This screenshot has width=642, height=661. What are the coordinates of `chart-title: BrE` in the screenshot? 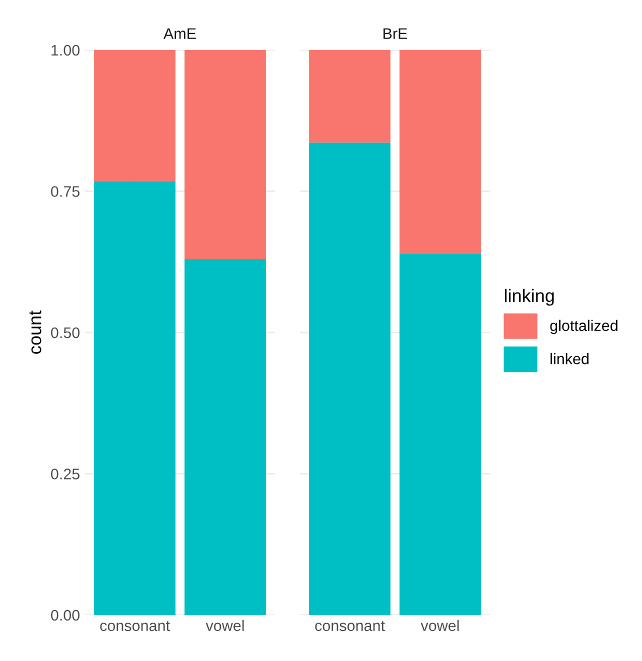 It's located at (396, 33).